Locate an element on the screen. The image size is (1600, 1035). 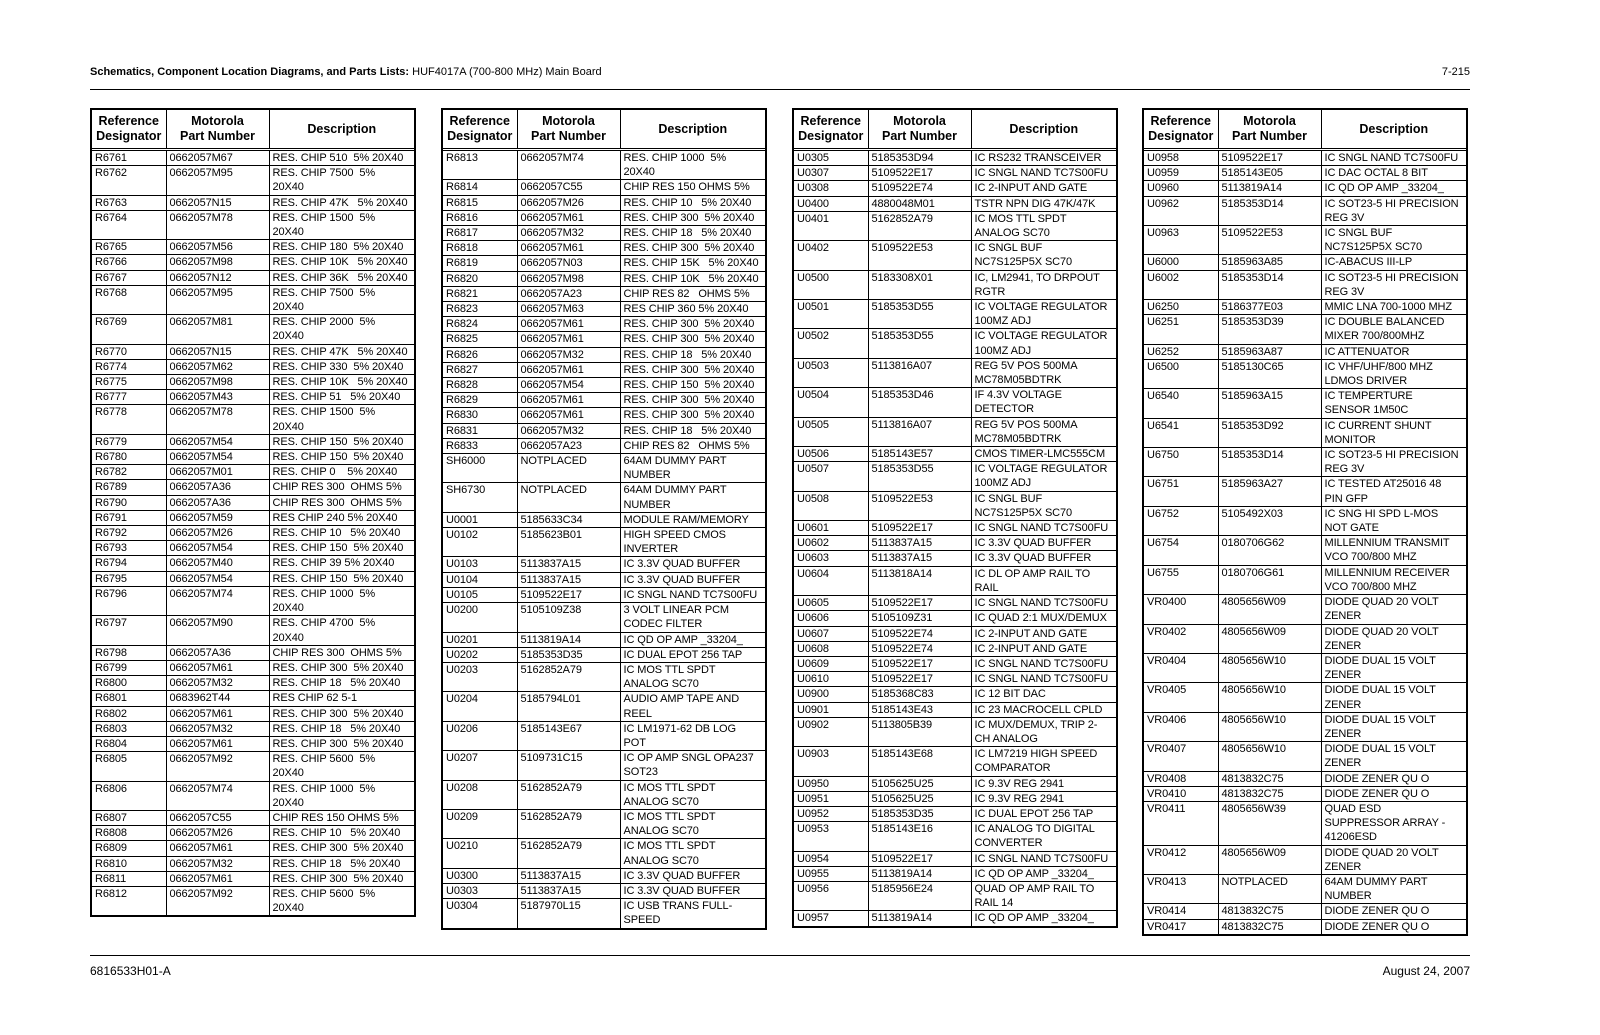
description-cell: IC, LM2941, TO DRPOUT RGTR is located at coordinates (1043, 284).